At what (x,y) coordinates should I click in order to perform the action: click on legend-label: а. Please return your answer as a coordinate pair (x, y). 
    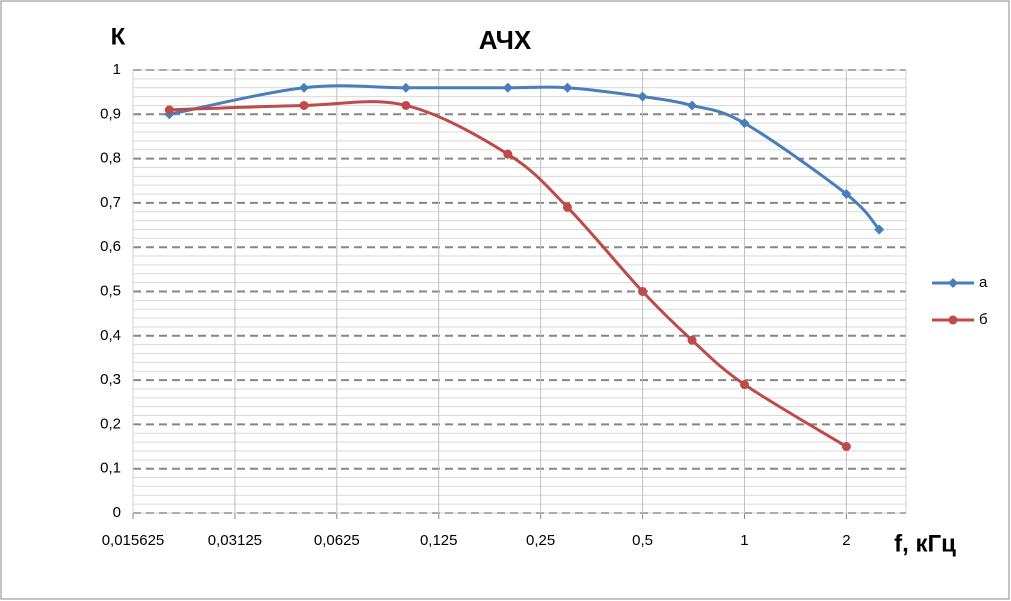
    Looking at the image, I should click on (983, 282).